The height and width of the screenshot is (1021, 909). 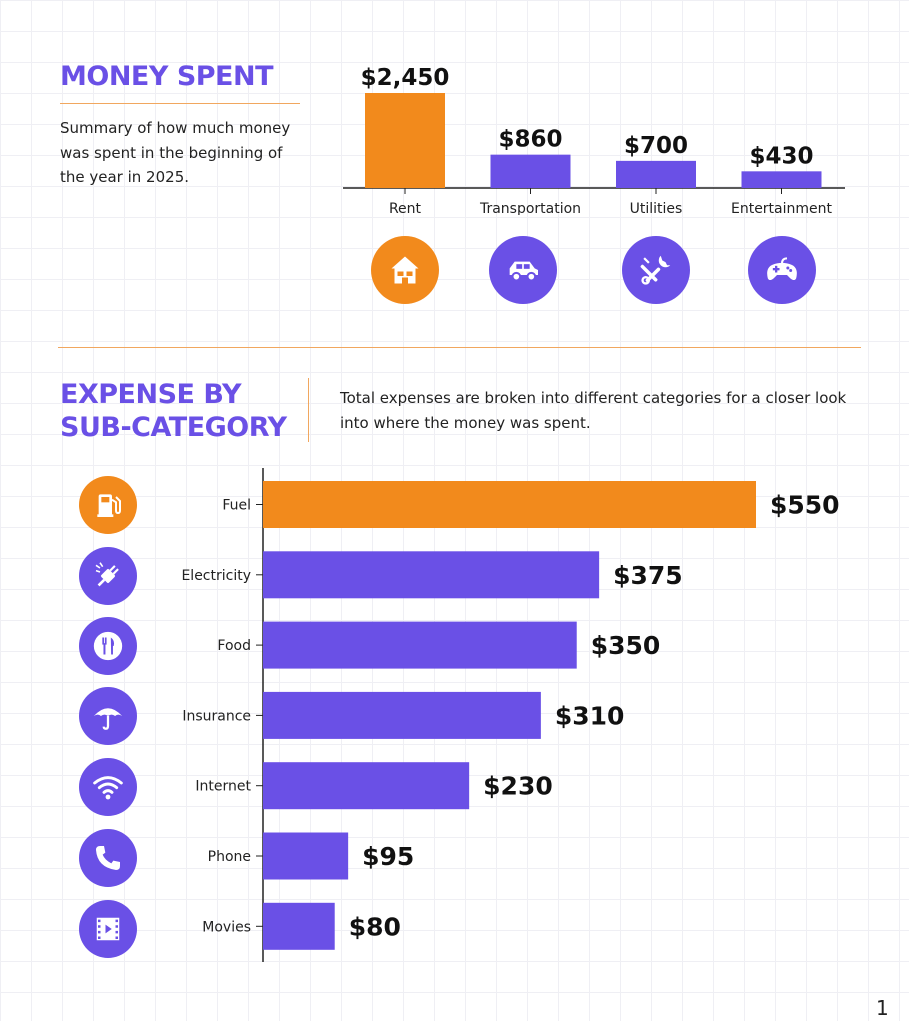 I want to click on y-tick-label-food: Food, so click(x=234, y=646).